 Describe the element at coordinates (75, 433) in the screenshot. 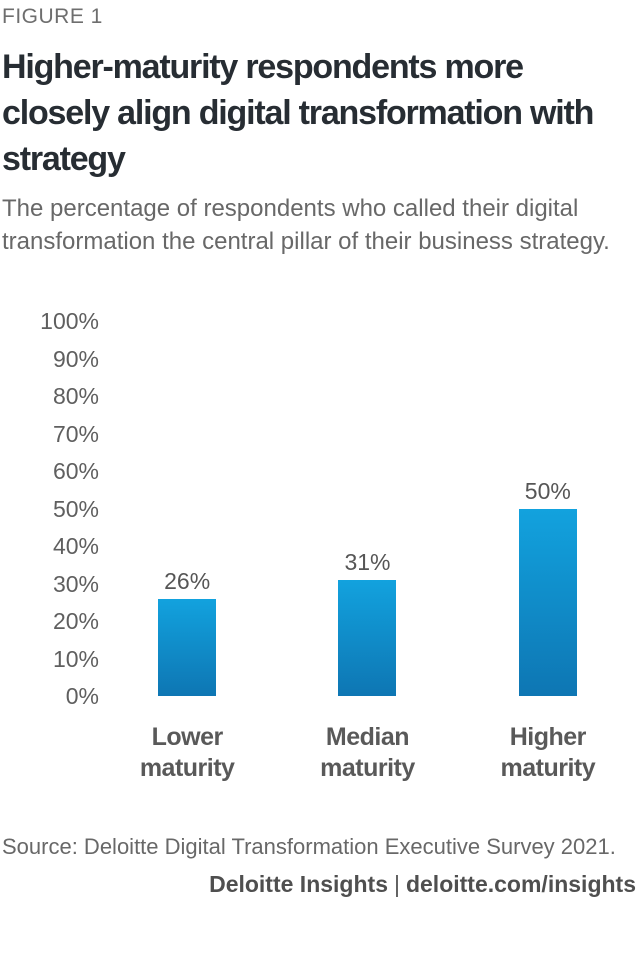

I see `y-tick-label: 70%` at that location.